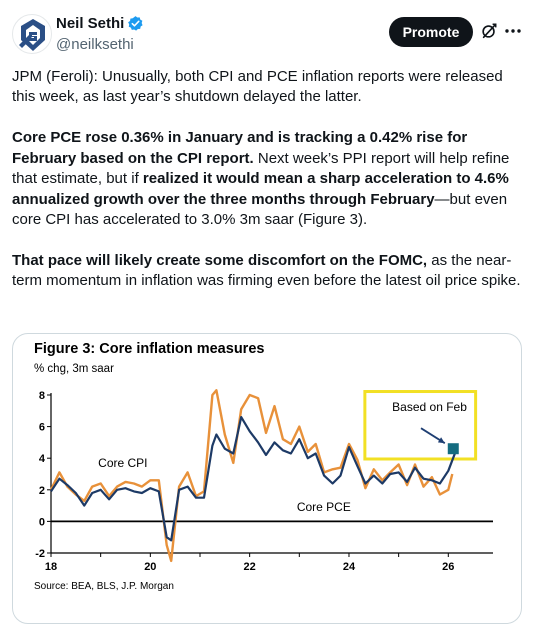 Image resolution: width=537 pixels, height=641 pixels. I want to click on tweet-header: Neil Sethi @neilksethi Promote, so click(268, 30).